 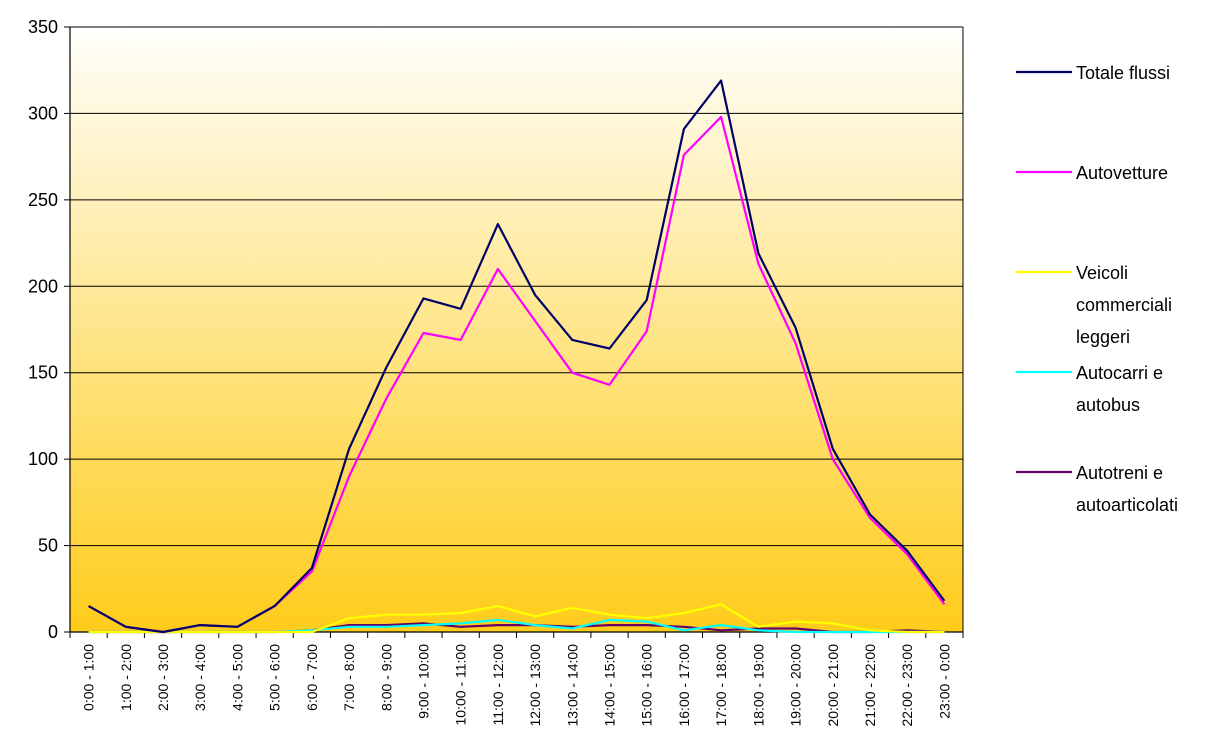 What do you see at coordinates (721, 685) in the screenshot?
I see `x-tick-label: 17:00 - 18:00` at bounding box center [721, 685].